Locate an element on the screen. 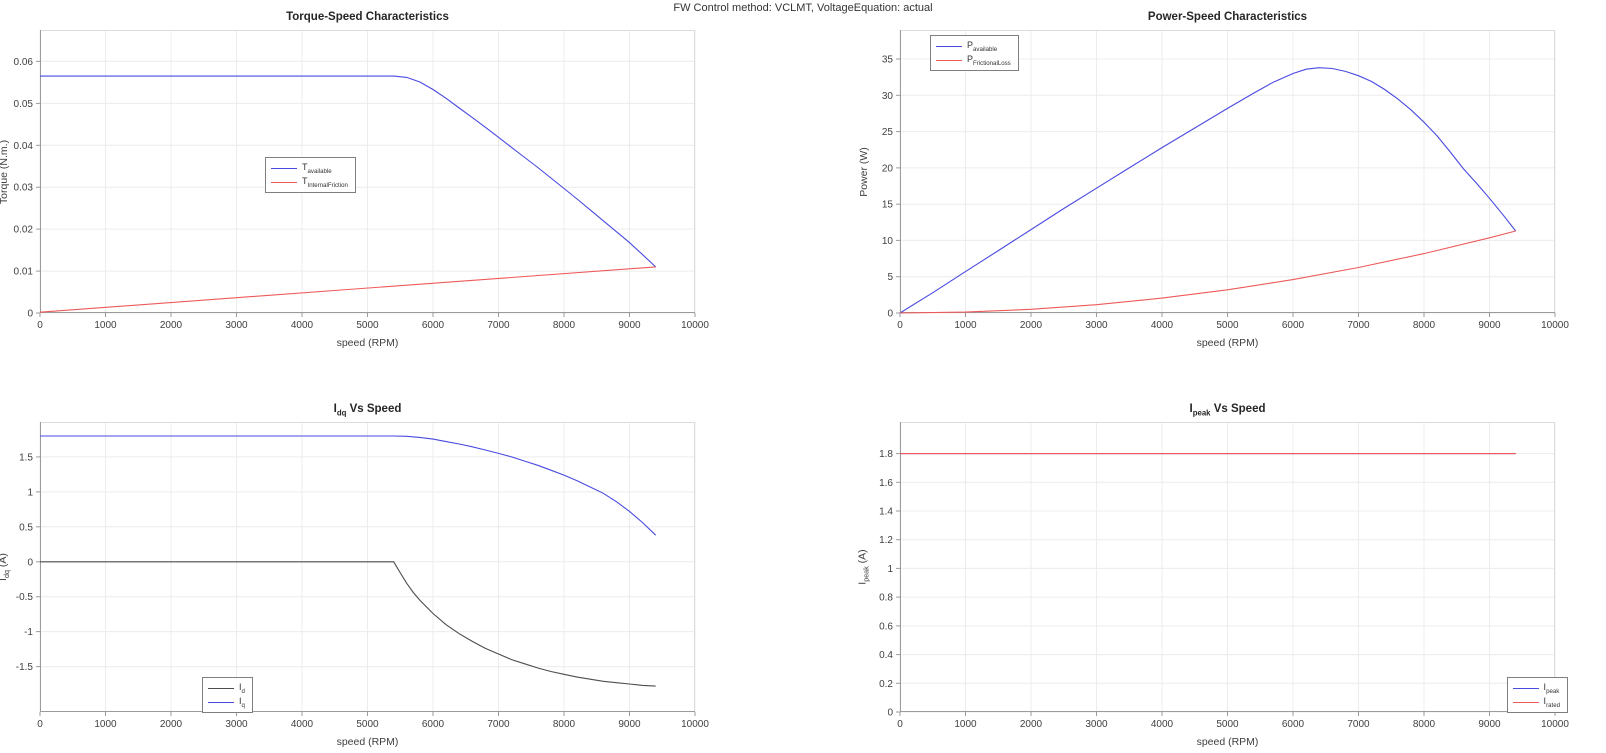  svg-text: 0.6 is located at coordinates (886, 626).